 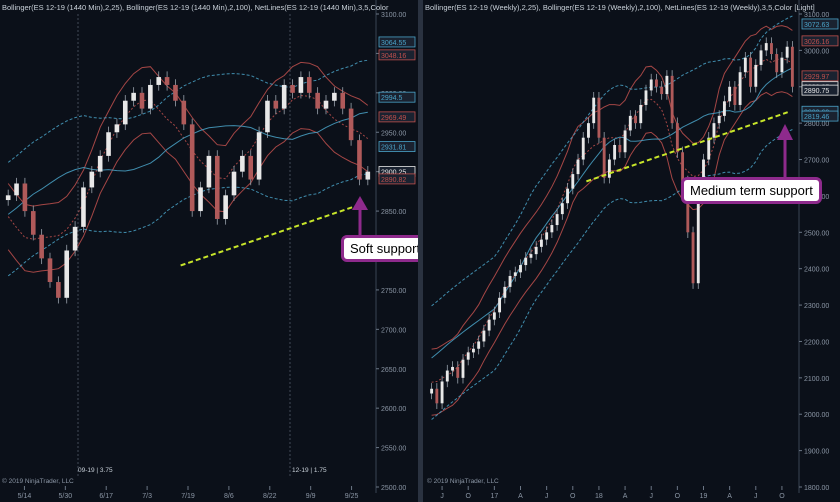 I want to click on y-tick-label: 2300.00, so click(x=816, y=306).